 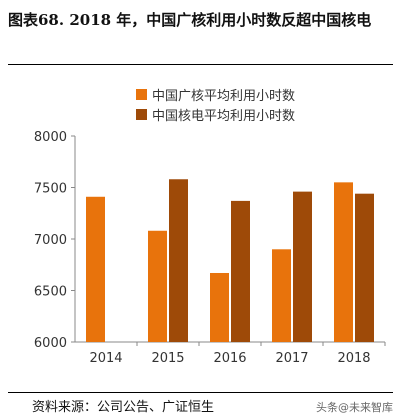 I want to click on source-divider, so click(x=200, y=392).